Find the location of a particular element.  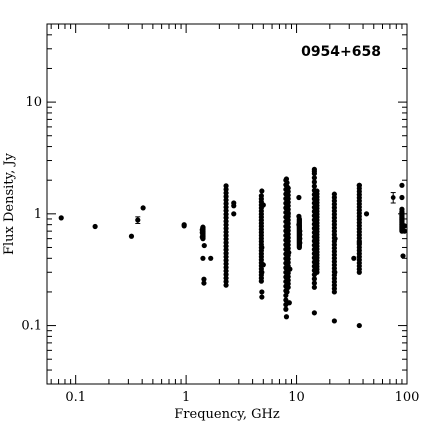

x-axis-label: Frequency, GHz is located at coordinates (227, 414).